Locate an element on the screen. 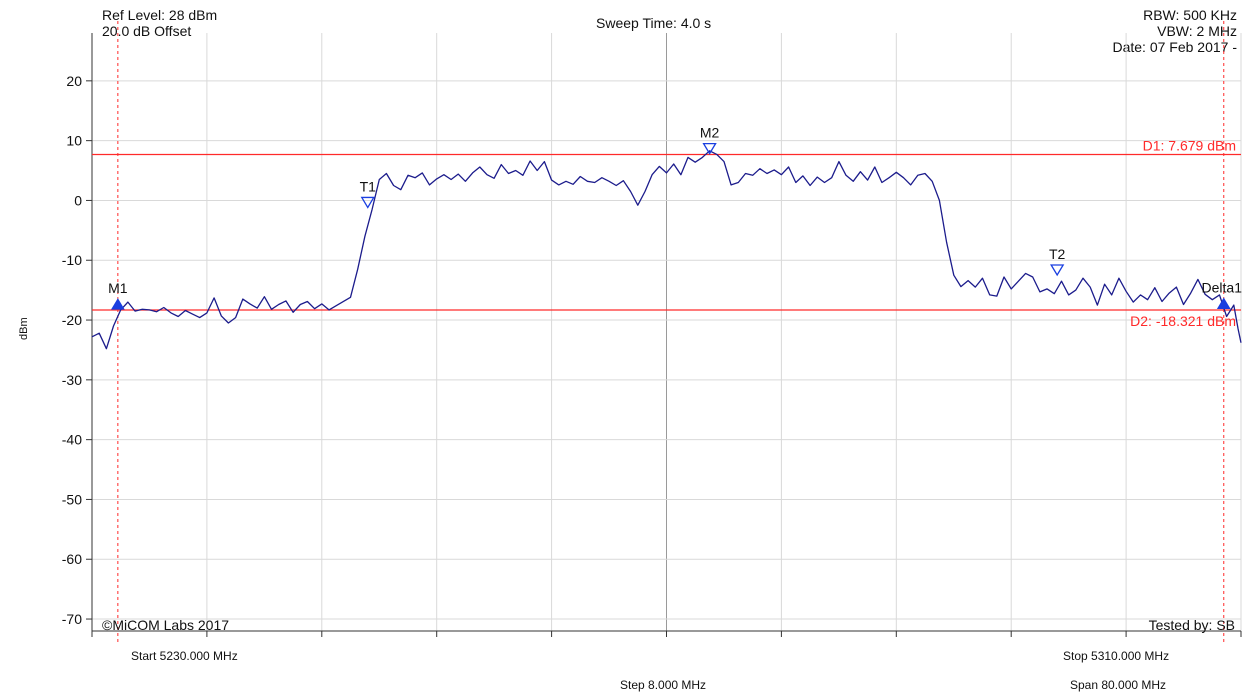 This screenshot has width=1247, height=696. marker-delta1 is located at coordinates (1223, 303).